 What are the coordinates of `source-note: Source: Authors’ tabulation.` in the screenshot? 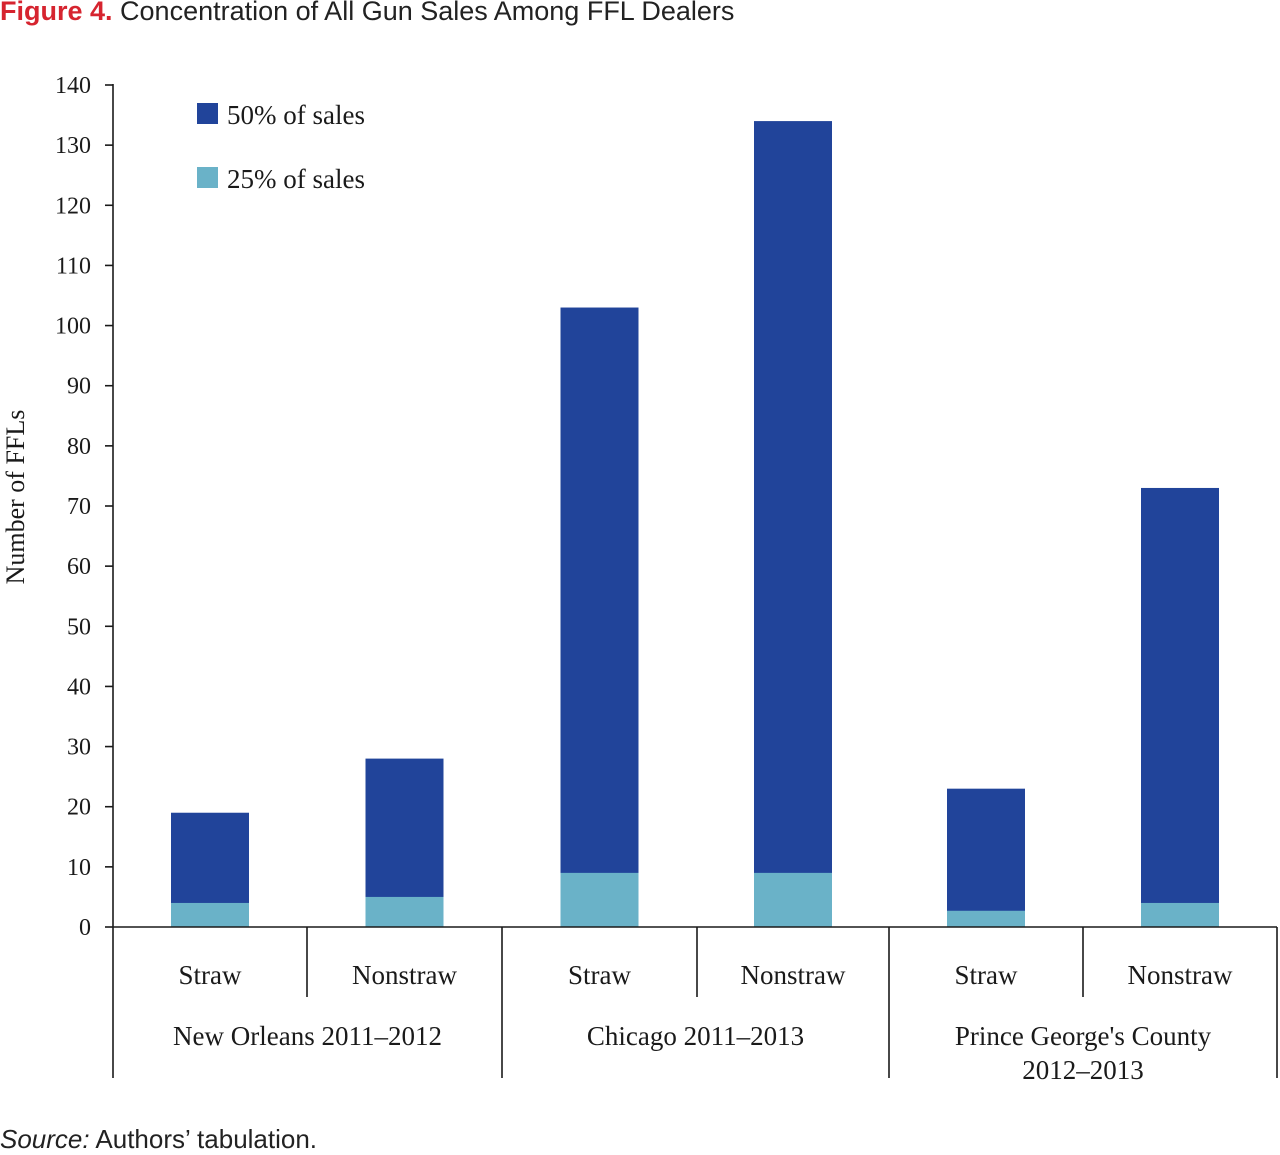 It's located at (158, 1139).